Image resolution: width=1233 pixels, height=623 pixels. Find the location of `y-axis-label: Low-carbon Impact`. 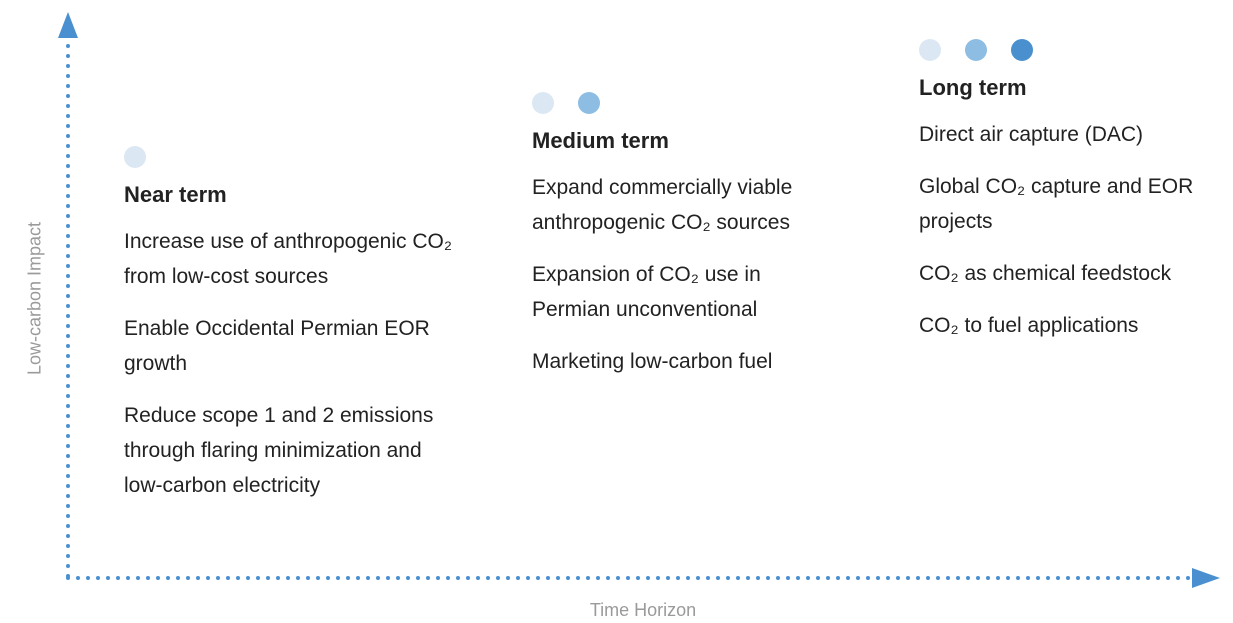

y-axis-label: Low-carbon Impact is located at coordinates (34, 298).